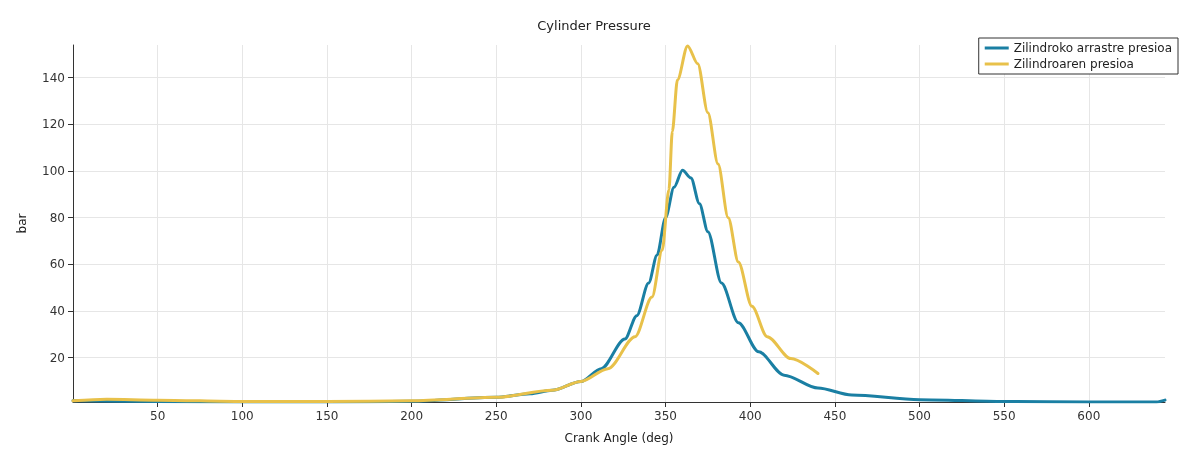  What do you see at coordinates (1089, 416) in the screenshot?
I see `x-tick-label: 600` at bounding box center [1089, 416].